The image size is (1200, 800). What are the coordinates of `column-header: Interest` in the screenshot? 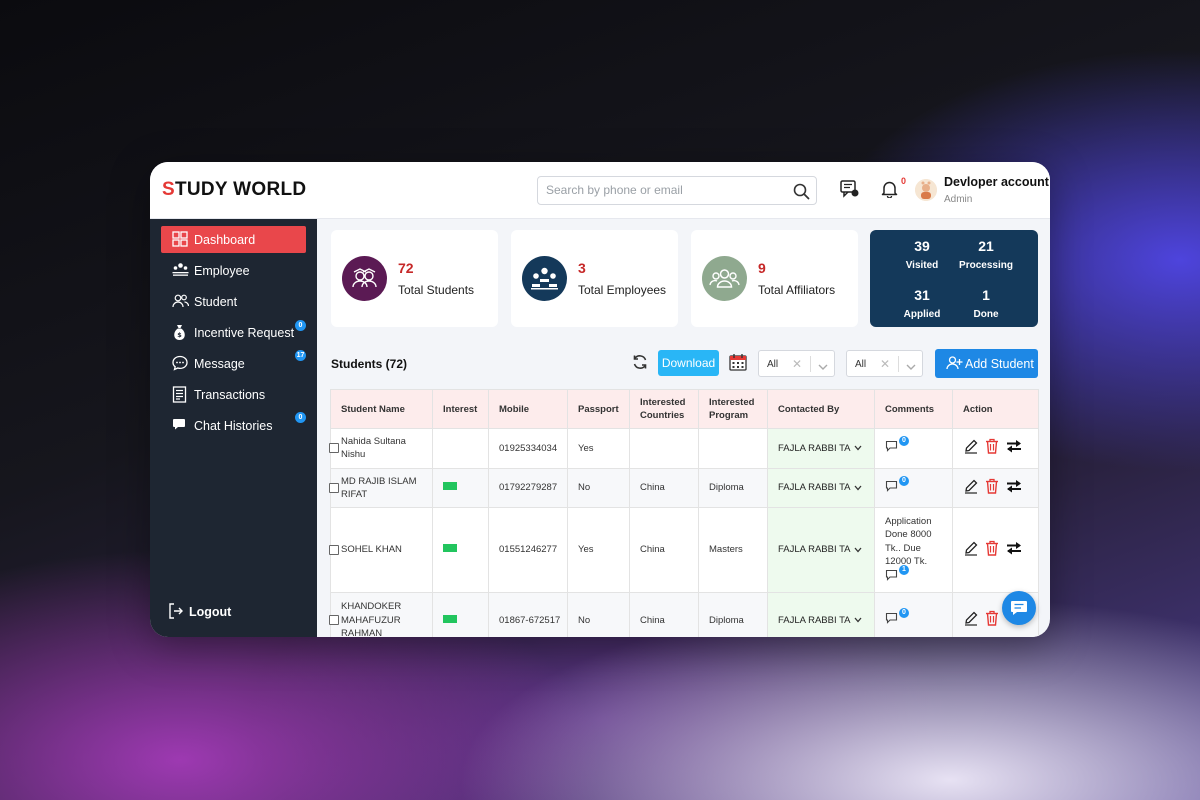 It's located at (460, 409).